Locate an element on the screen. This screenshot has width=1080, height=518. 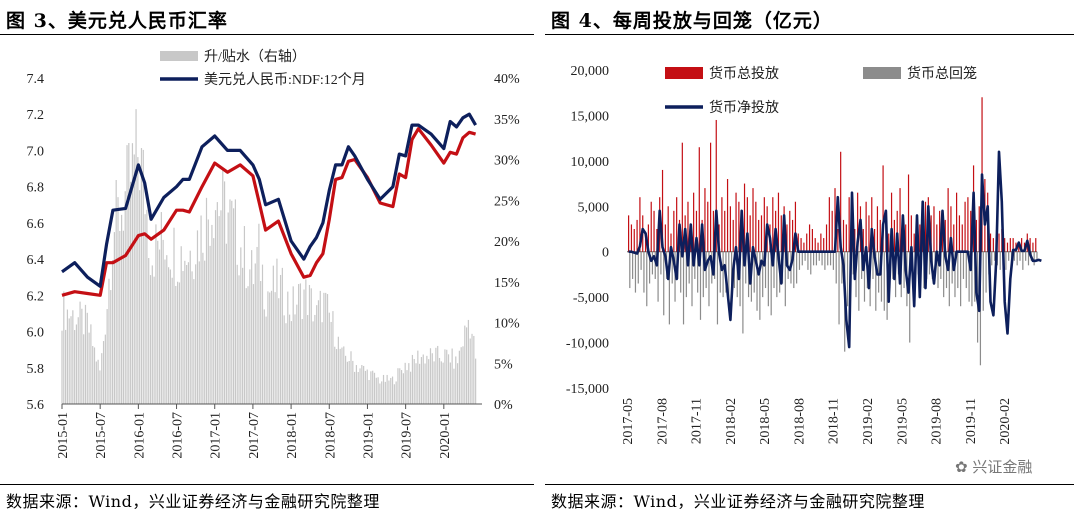
ndf-12m-line is located at coordinates (269, 200).